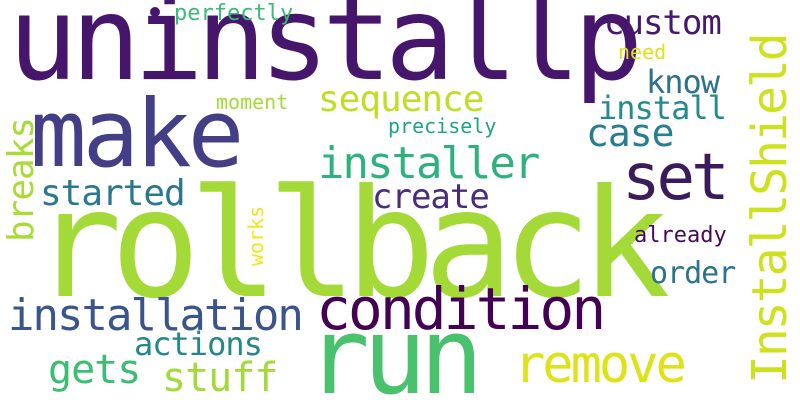 This screenshot has width=800, height=400. Describe the element at coordinates (21, 179) in the screenshot. I see `word-breaks: breaks` at that location.